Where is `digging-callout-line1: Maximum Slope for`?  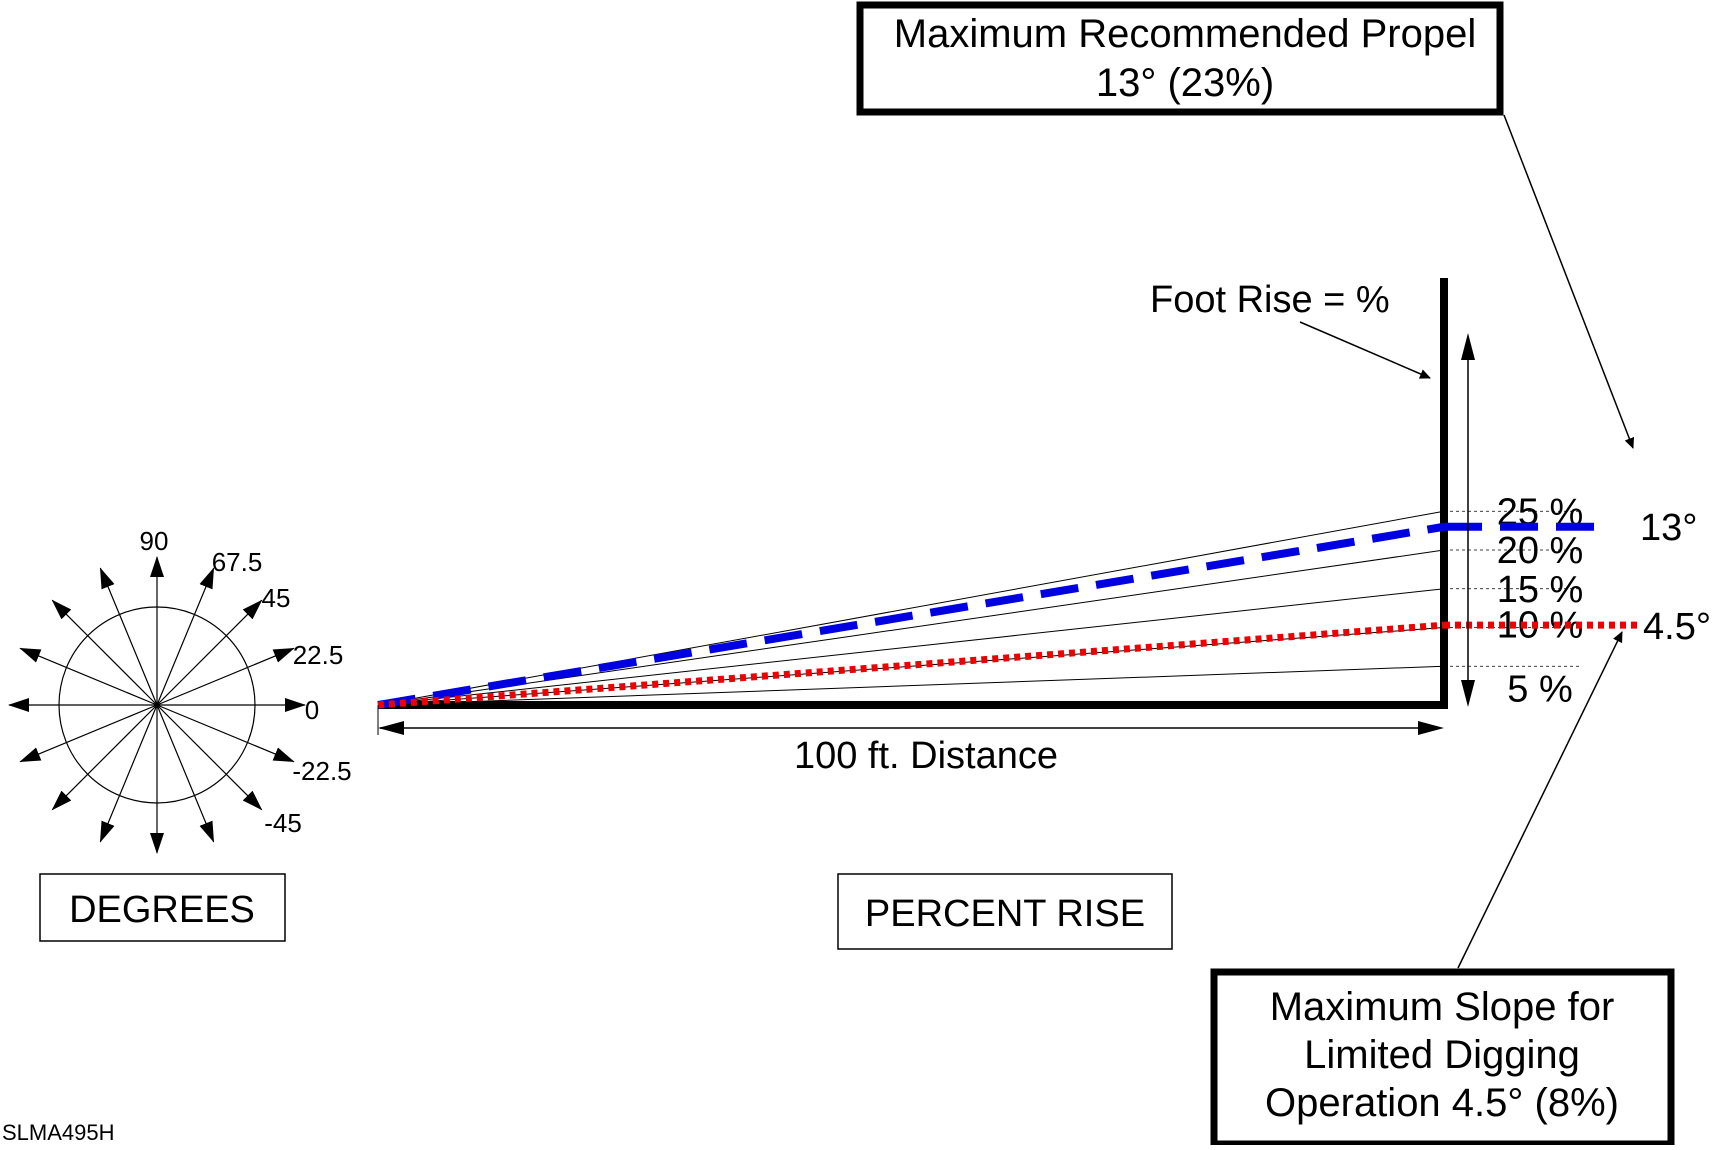
digging-callout-line1: Maximum Slope for is located at coordinates (1442, 1007).